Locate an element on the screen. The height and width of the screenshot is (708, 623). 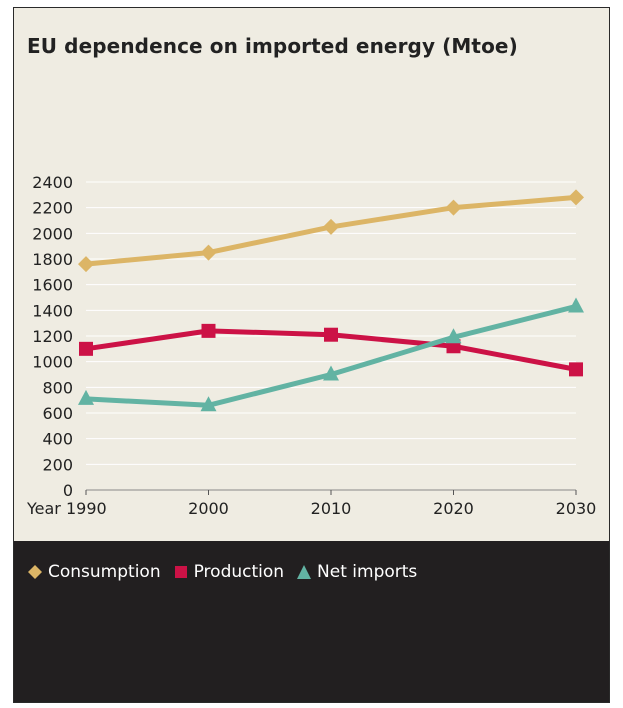
y-tick-label: 1200 is located at coordinates (52, 336).